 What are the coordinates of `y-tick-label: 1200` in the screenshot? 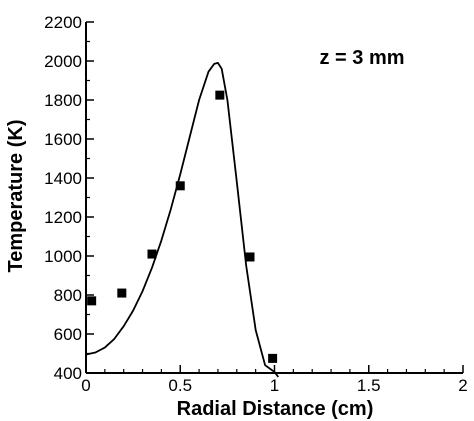 It's located at (63, 217).